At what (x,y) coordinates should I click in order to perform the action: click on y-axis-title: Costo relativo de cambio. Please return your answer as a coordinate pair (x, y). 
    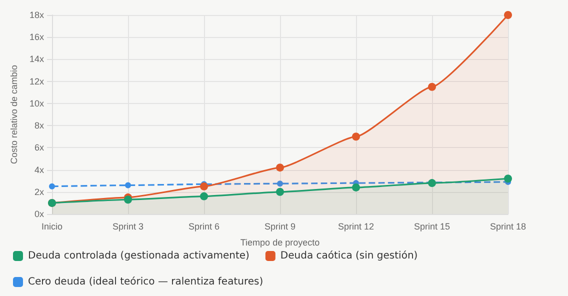
    Looking at the image, I should click on (14, 114).